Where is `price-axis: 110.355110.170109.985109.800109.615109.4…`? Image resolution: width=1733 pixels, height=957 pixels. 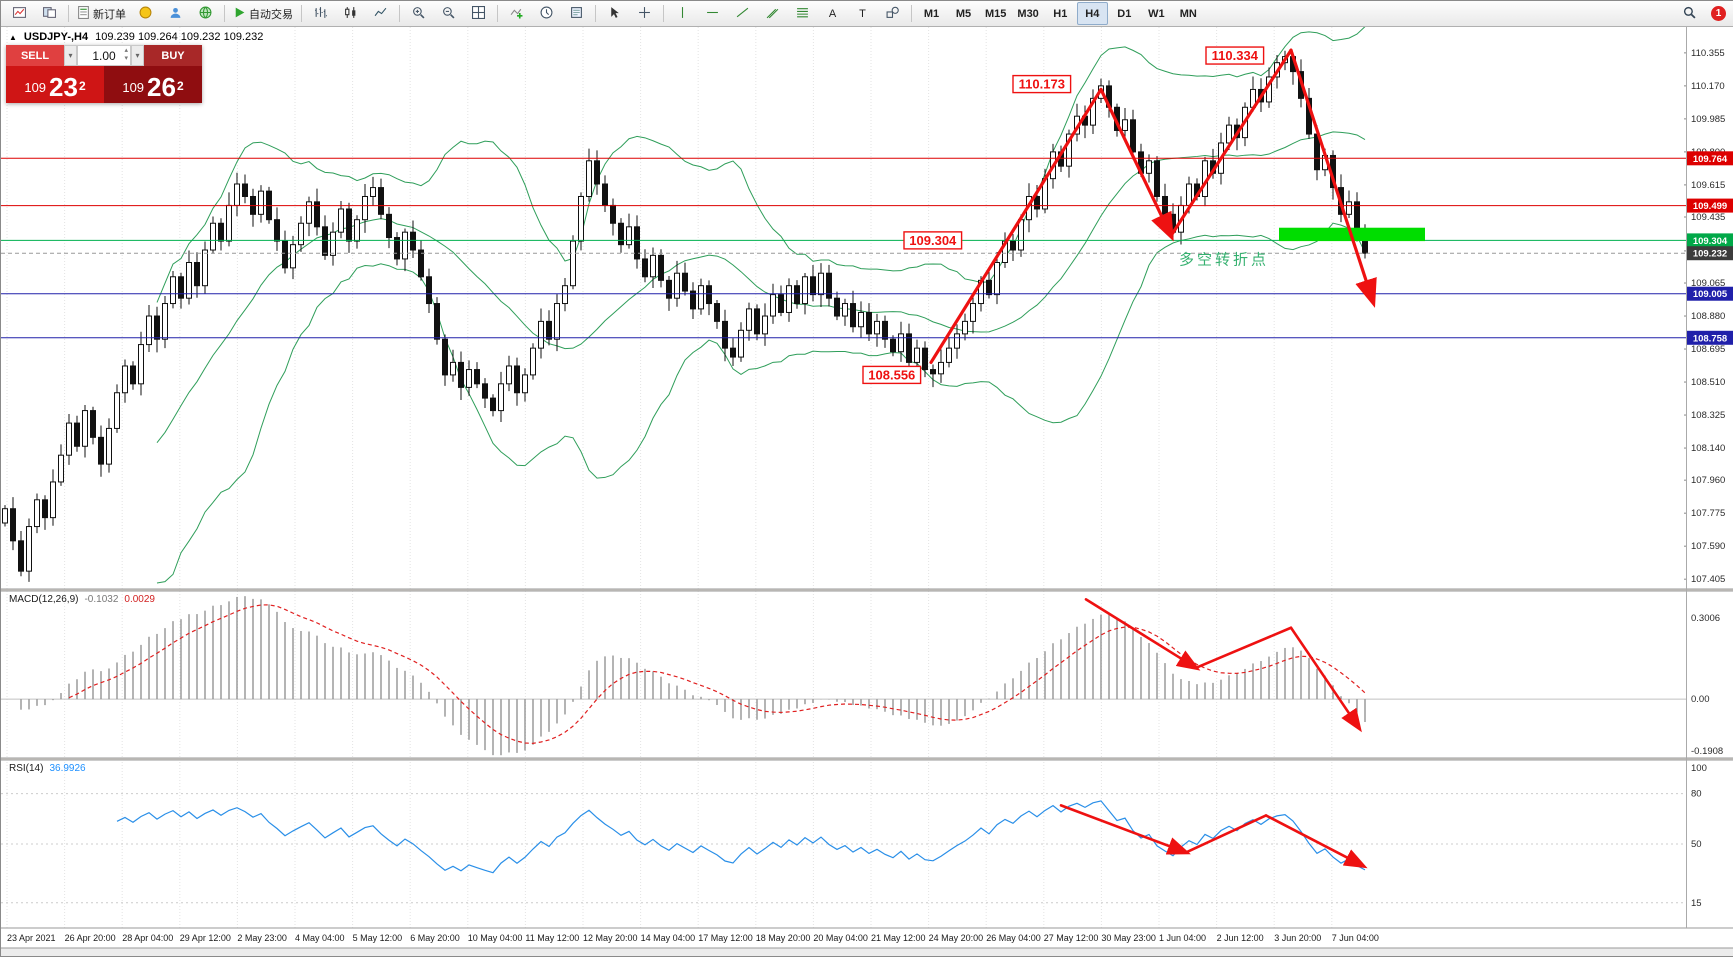
price-axis: 110.355110.170109.985109.800109.615109.4… is located at coordinates (1708, 477).